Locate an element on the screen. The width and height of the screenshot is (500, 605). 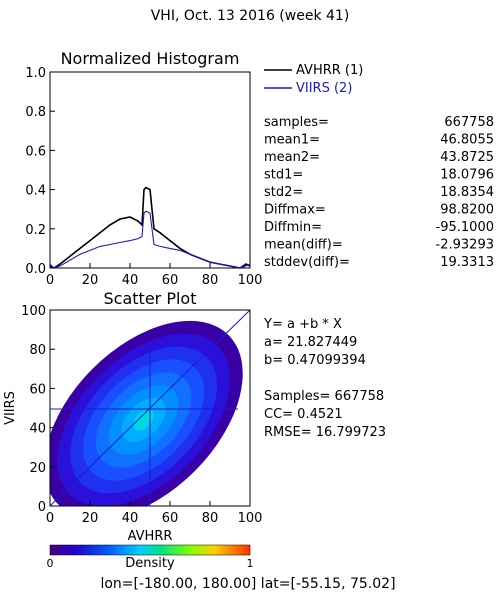
stat-value: 43.8725 is located at coordinates (467, 157).